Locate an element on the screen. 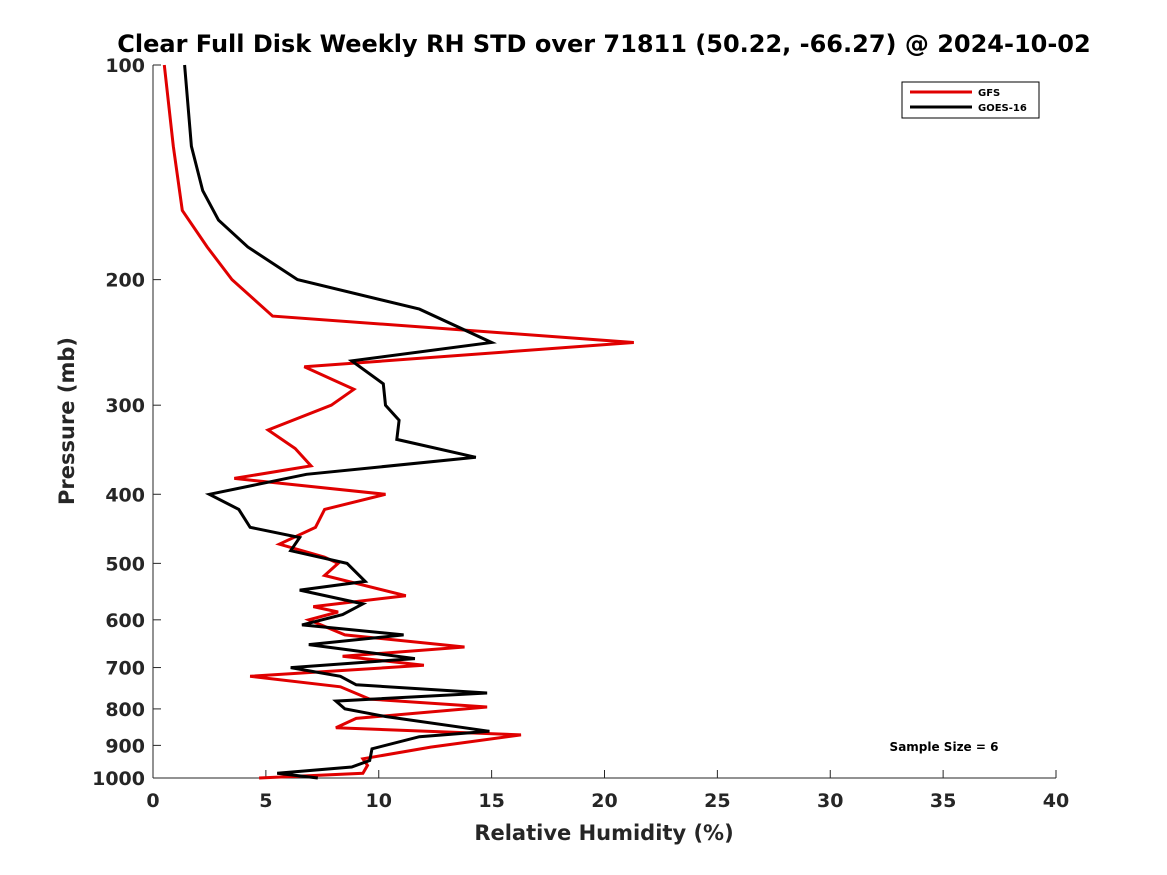 The width and height of the screenshot is (1167, 875). x-tick-label: 30 is located at coordinates (830, 801).